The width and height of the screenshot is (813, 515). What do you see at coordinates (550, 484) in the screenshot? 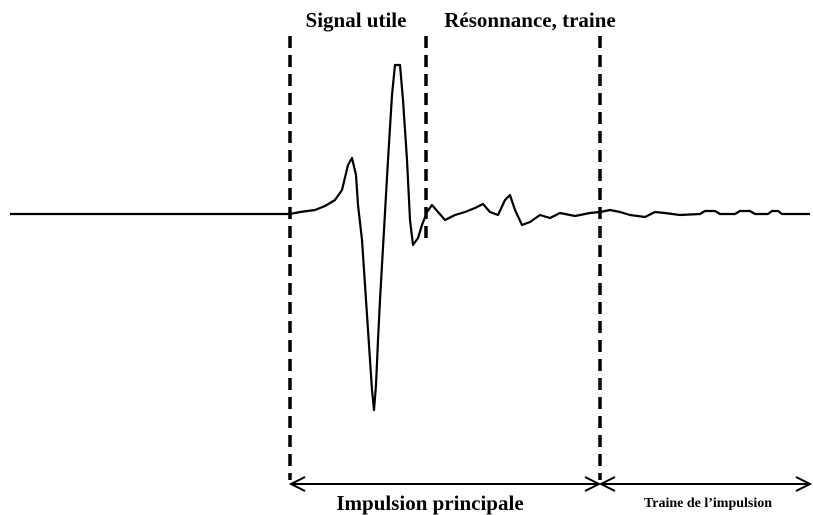
I see `arrows` at bounding box center [550, 484].